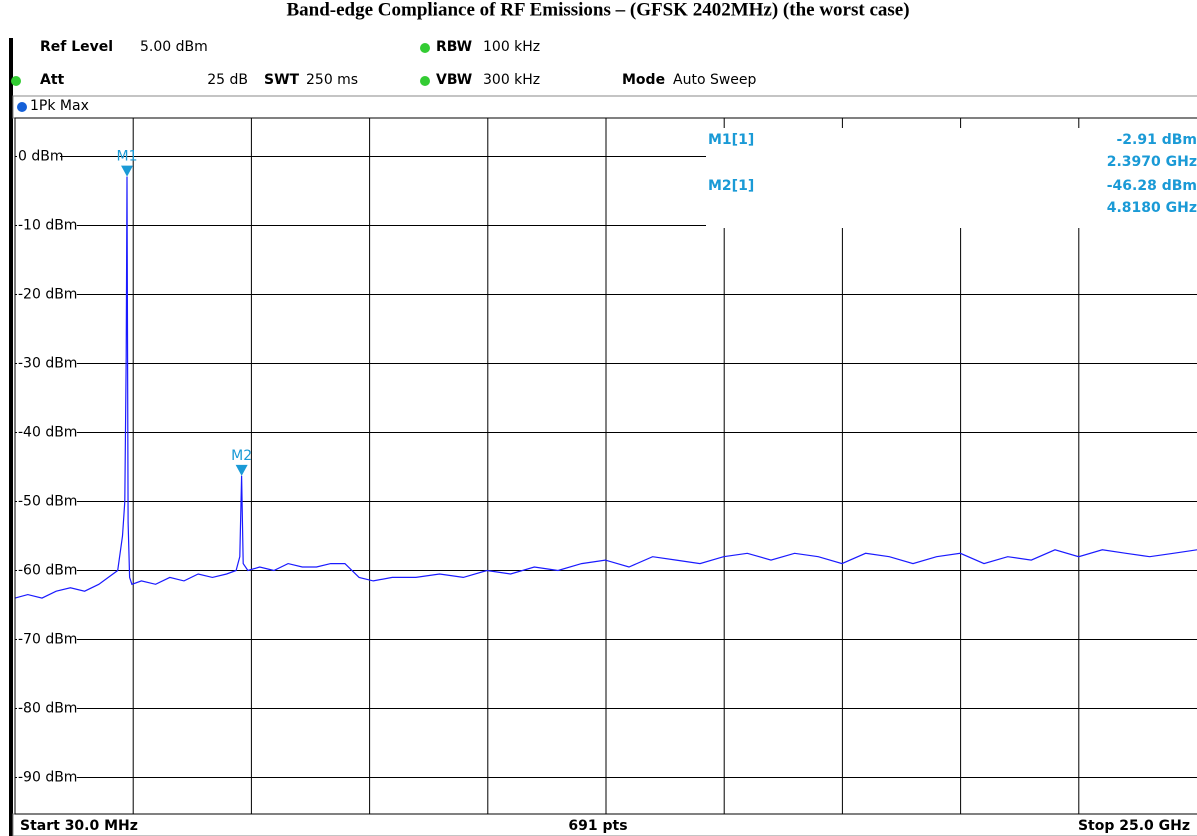 This screenshot has width=1197, height=836. What do you see at coordinates (1152, 162) in the screenshot?
I see `marker-readout-x: 2.3970 GHz` at bounding box center [1152, 162].